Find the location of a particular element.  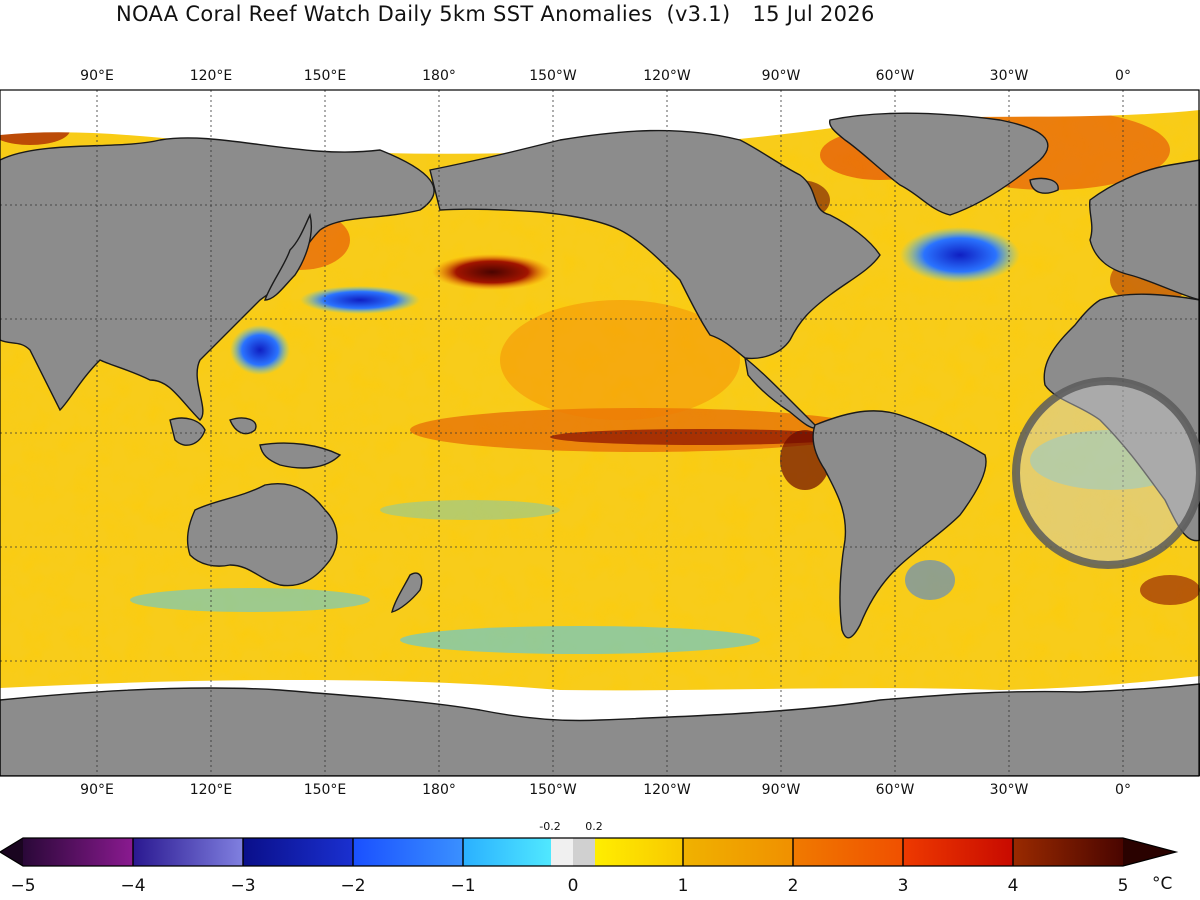

highlight-circle is located at coordinates (1106, 473).